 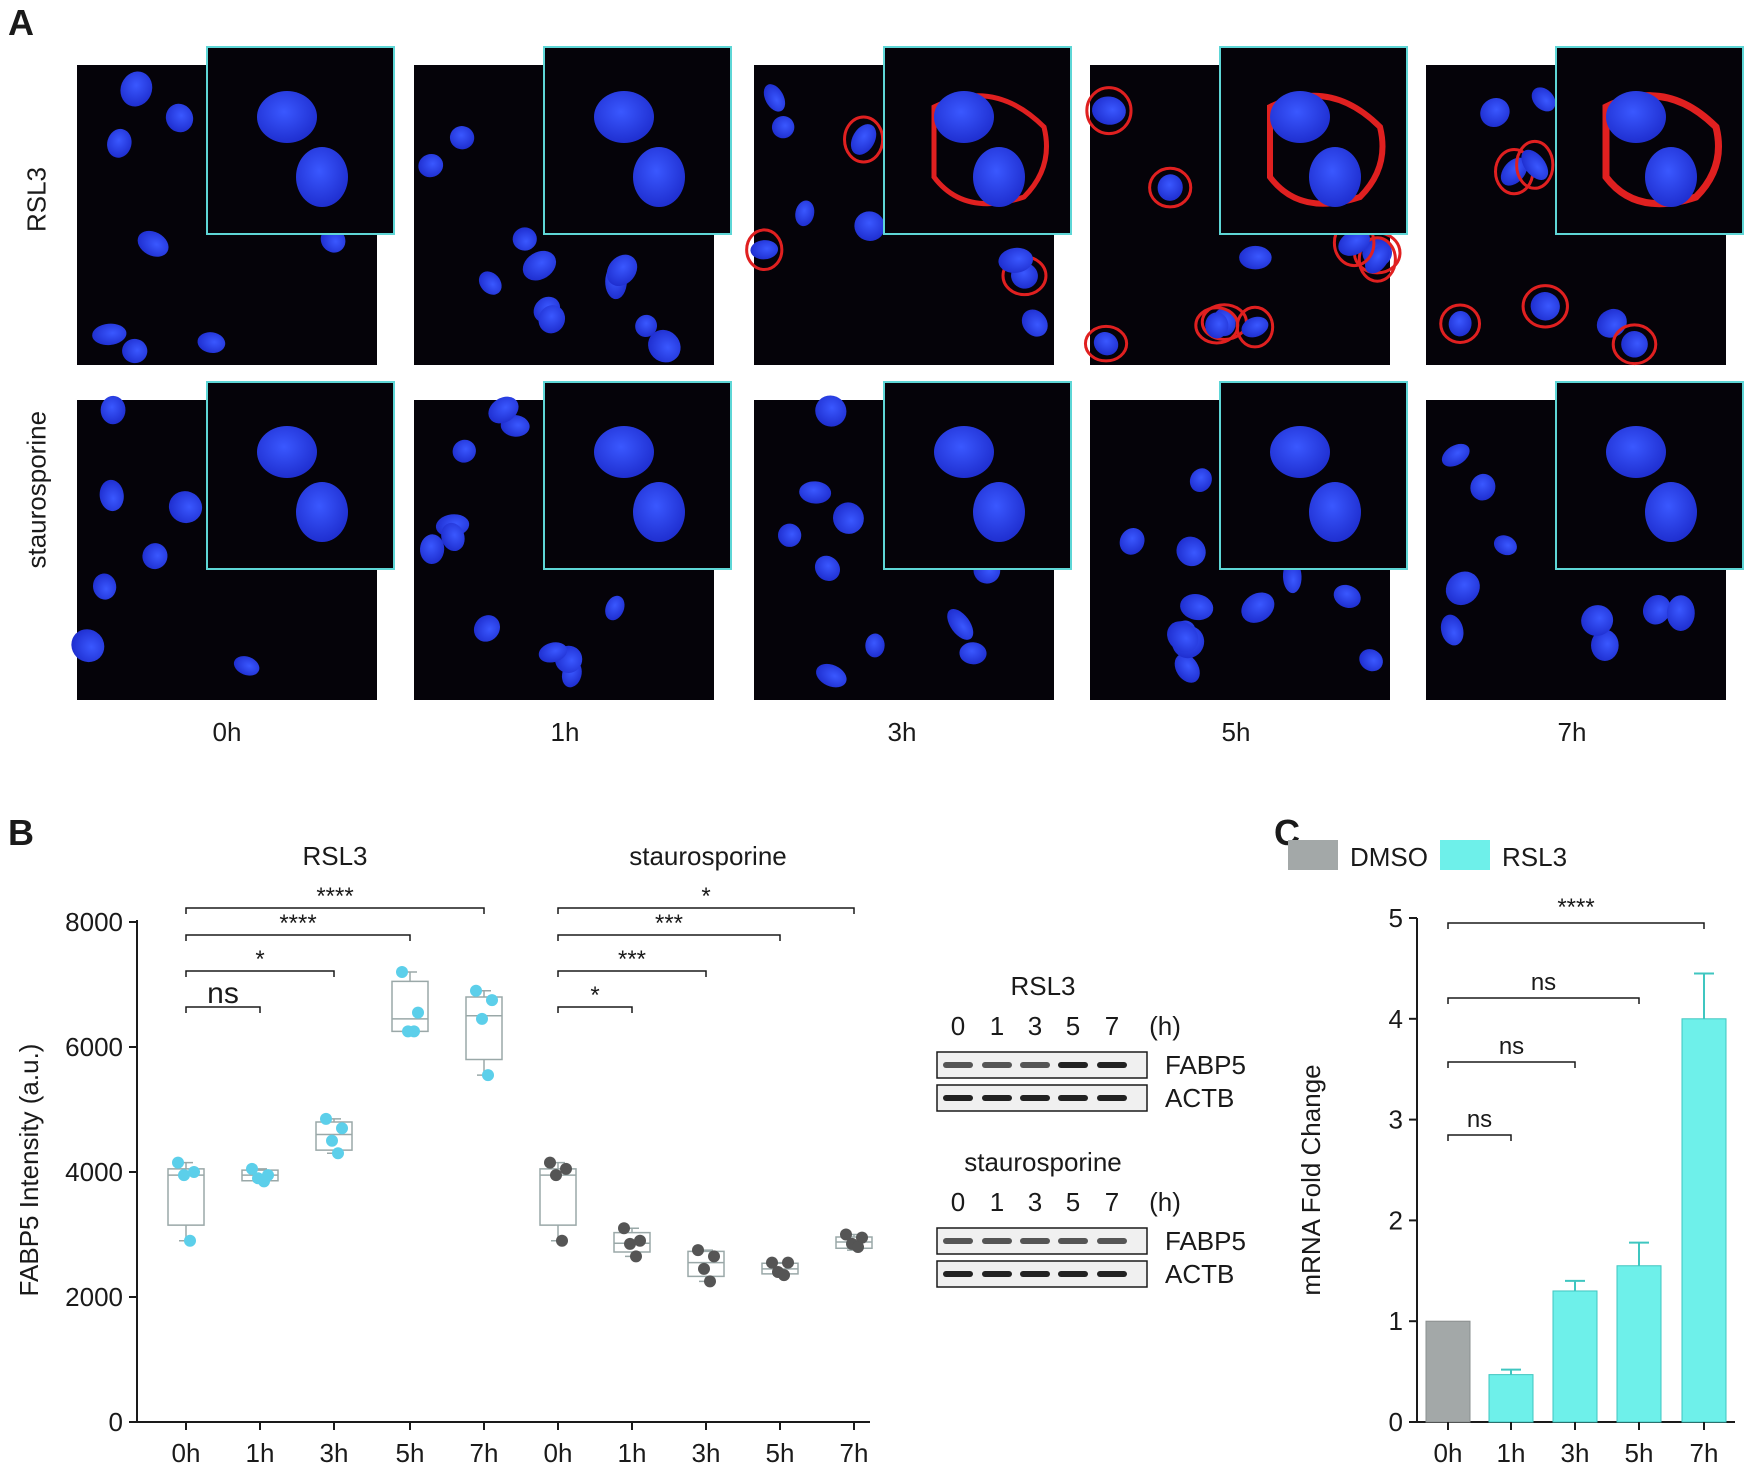 I want to click on significance-label: ****, so click(x=1575, y=907).